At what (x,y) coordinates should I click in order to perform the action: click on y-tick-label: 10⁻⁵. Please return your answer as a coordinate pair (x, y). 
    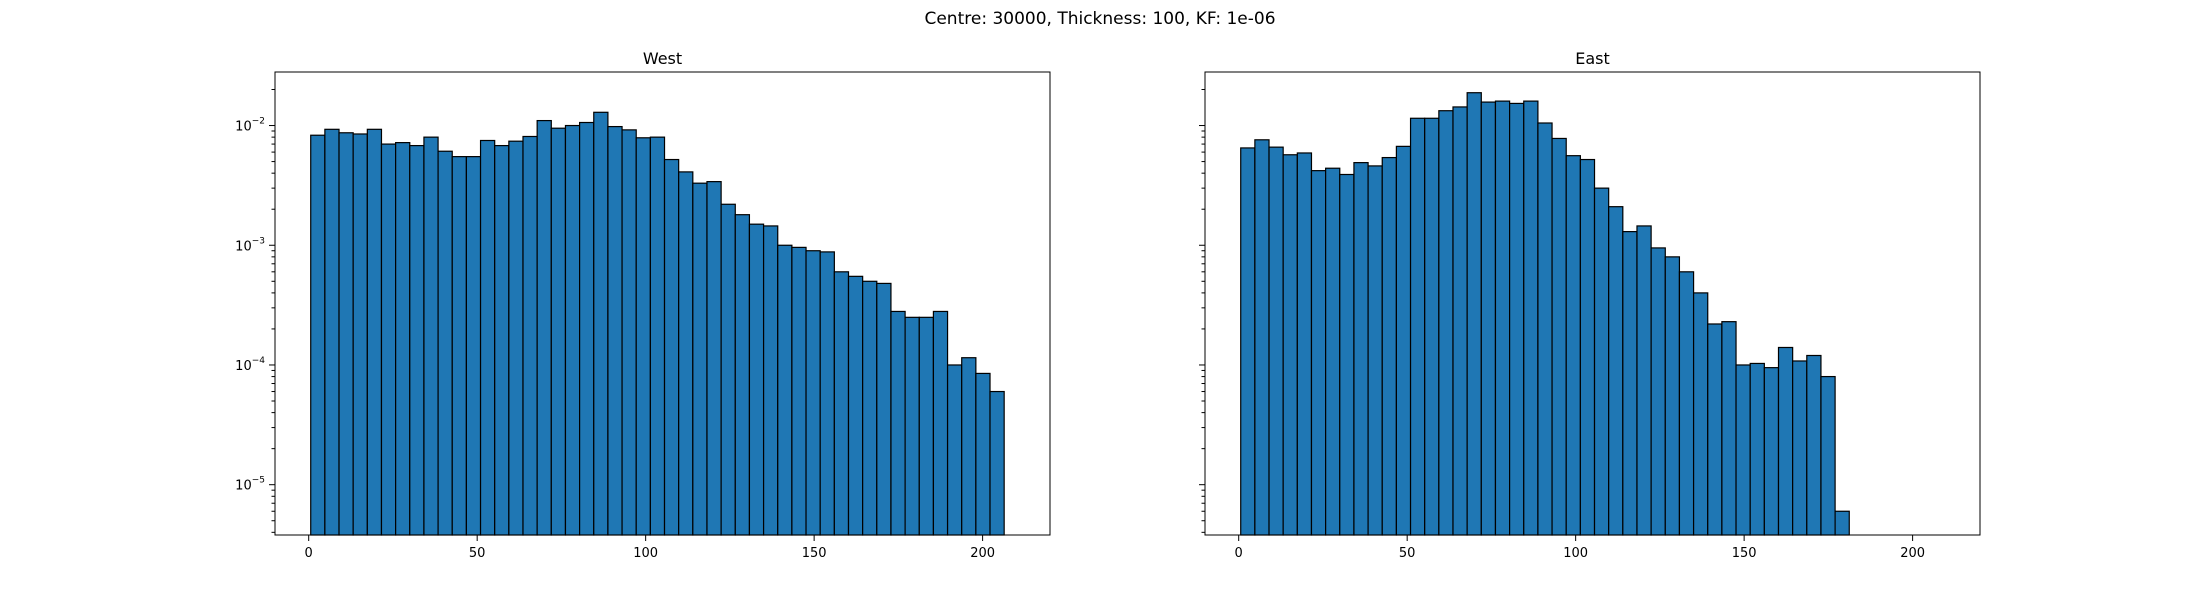
    Looking at the image, I should click on (250, 485).